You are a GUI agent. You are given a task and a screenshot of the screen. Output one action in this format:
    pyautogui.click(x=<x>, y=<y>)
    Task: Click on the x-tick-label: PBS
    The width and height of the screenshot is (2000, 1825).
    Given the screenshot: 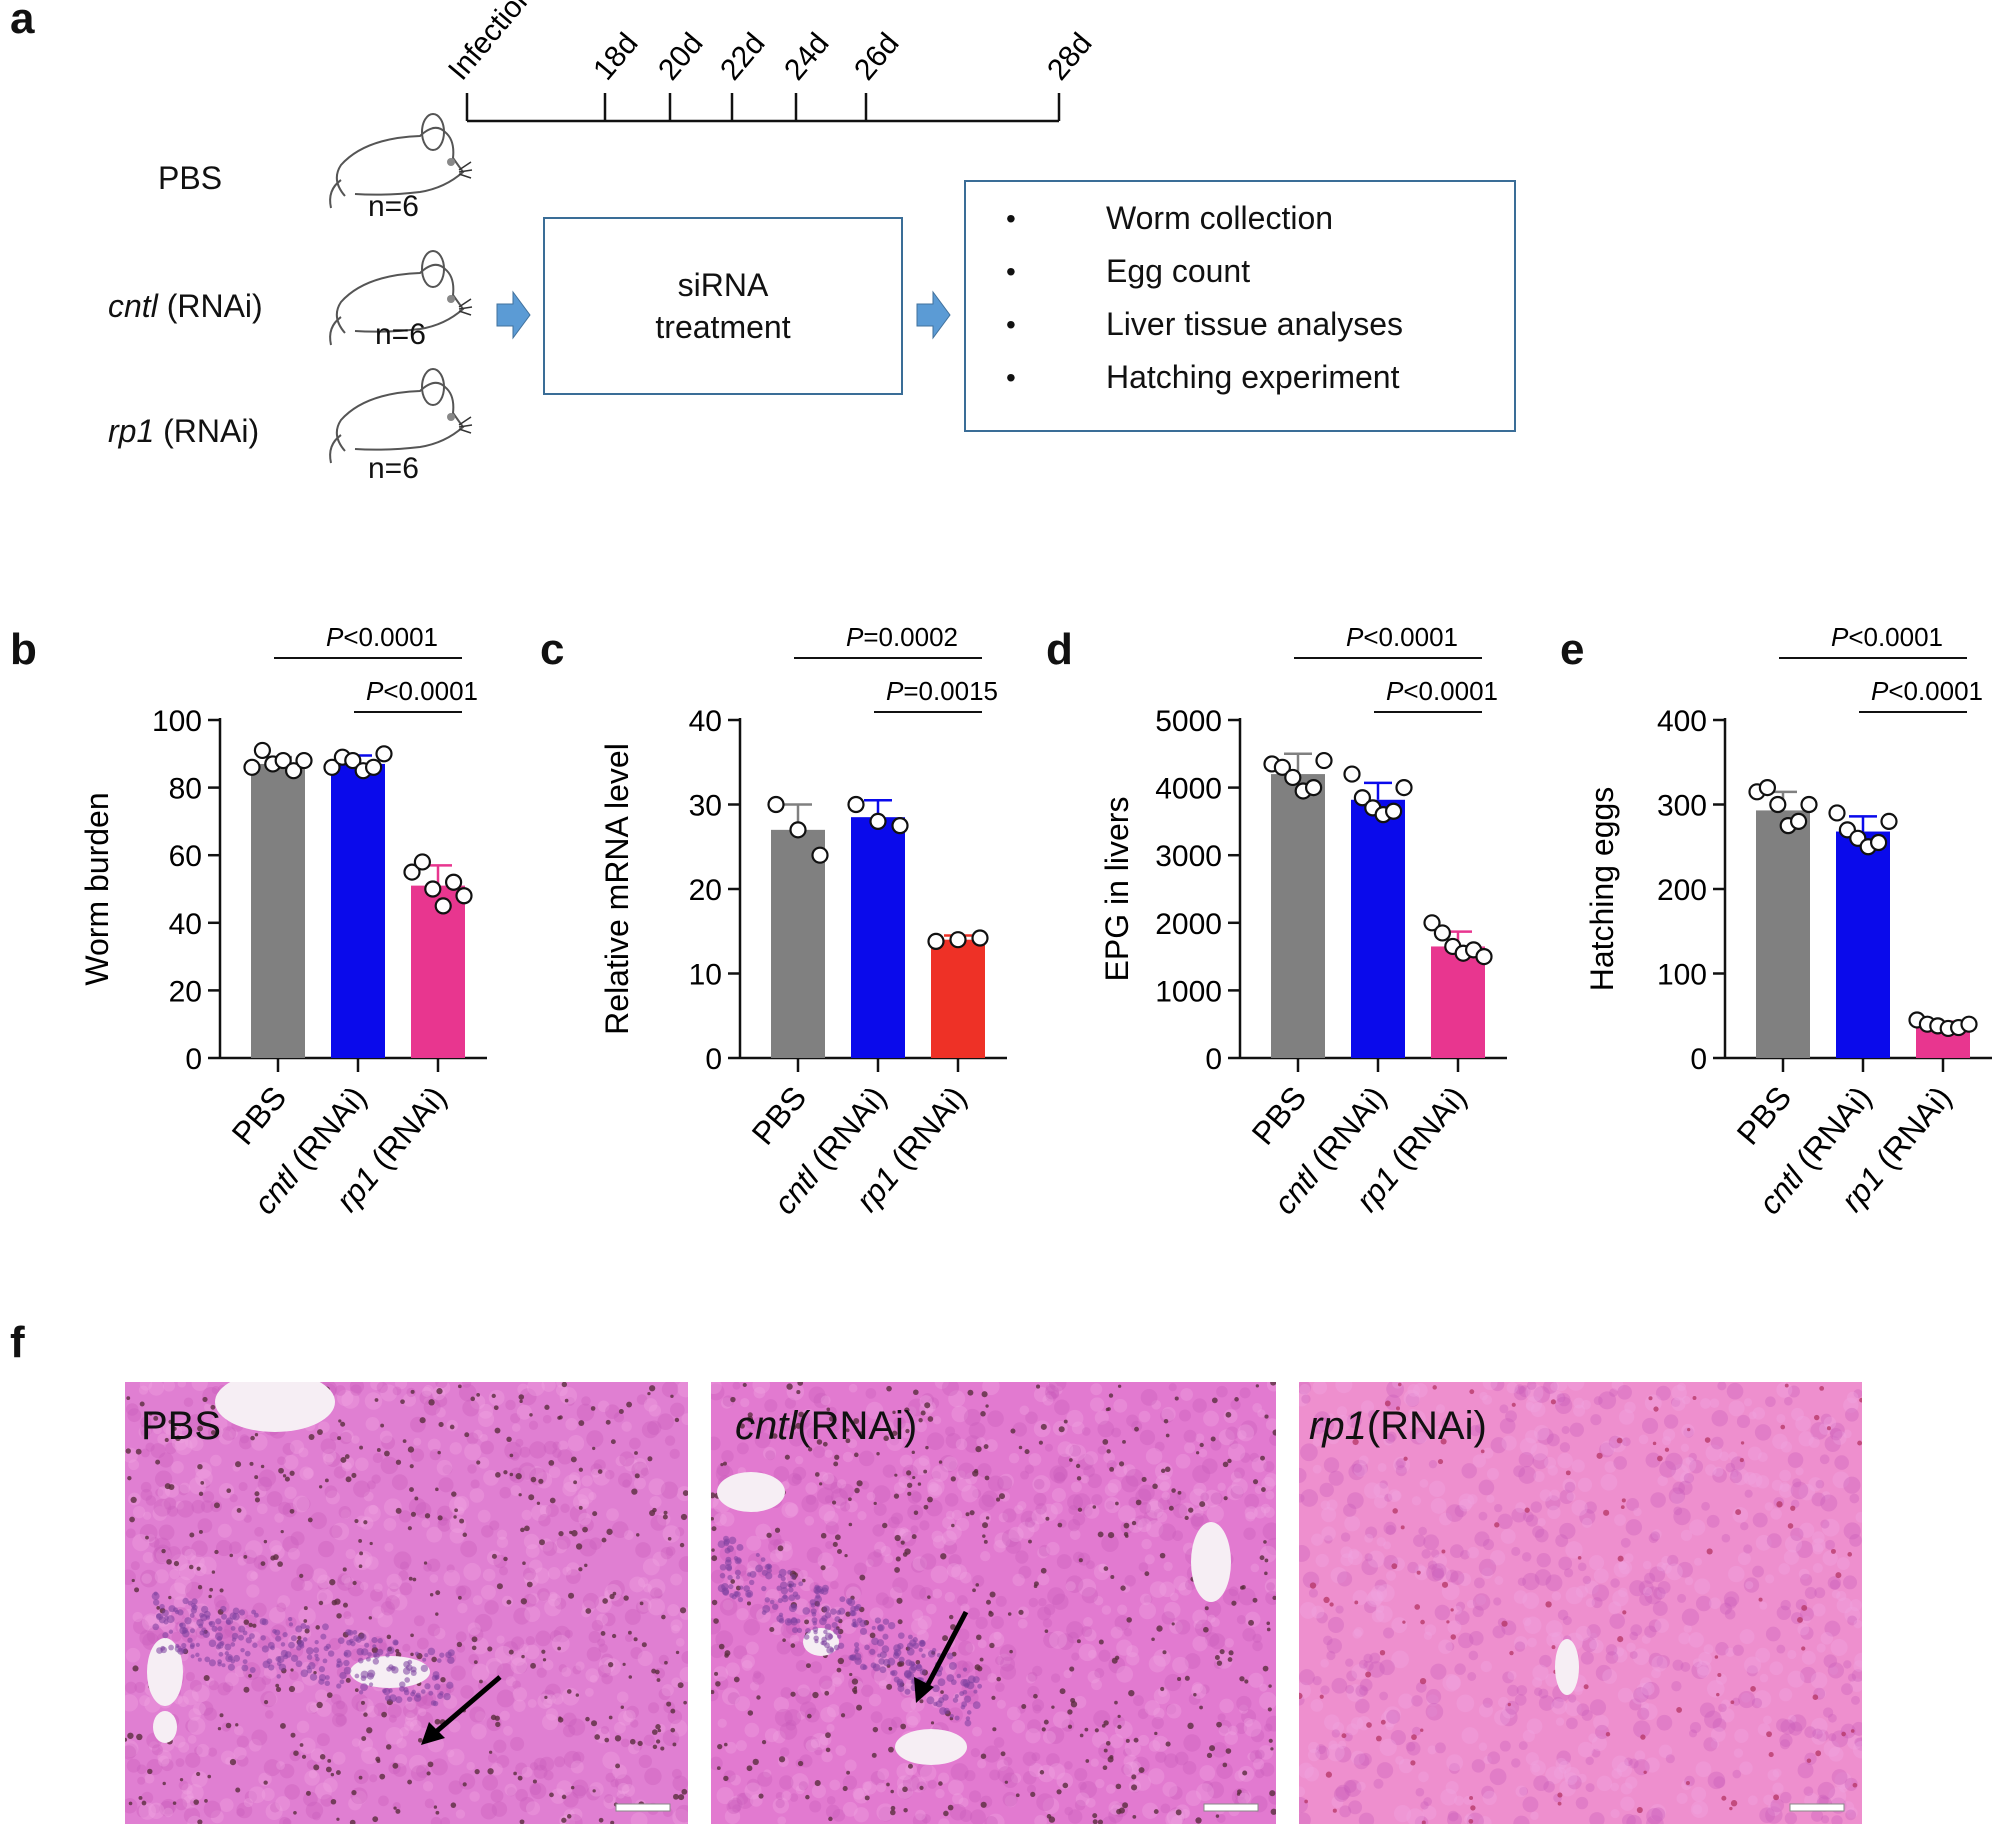 What is the action you would take?
    pyautogui.click(x=259, y=1115)
    